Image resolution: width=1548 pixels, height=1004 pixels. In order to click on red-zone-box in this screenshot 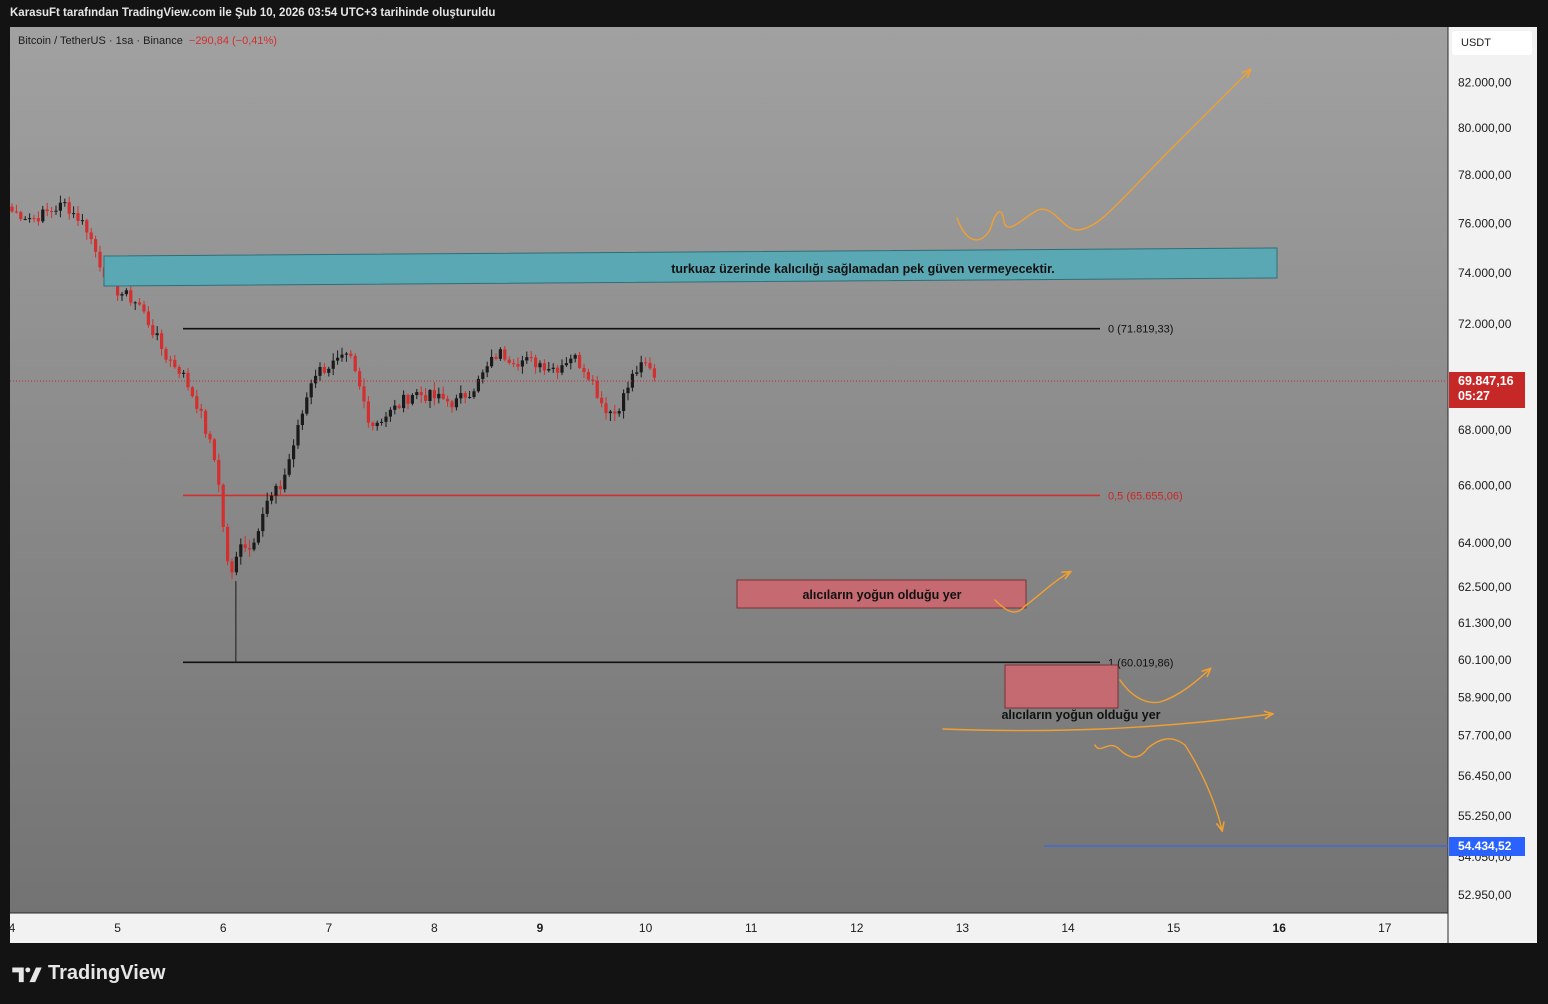, I will do `click(1061, 686)`.